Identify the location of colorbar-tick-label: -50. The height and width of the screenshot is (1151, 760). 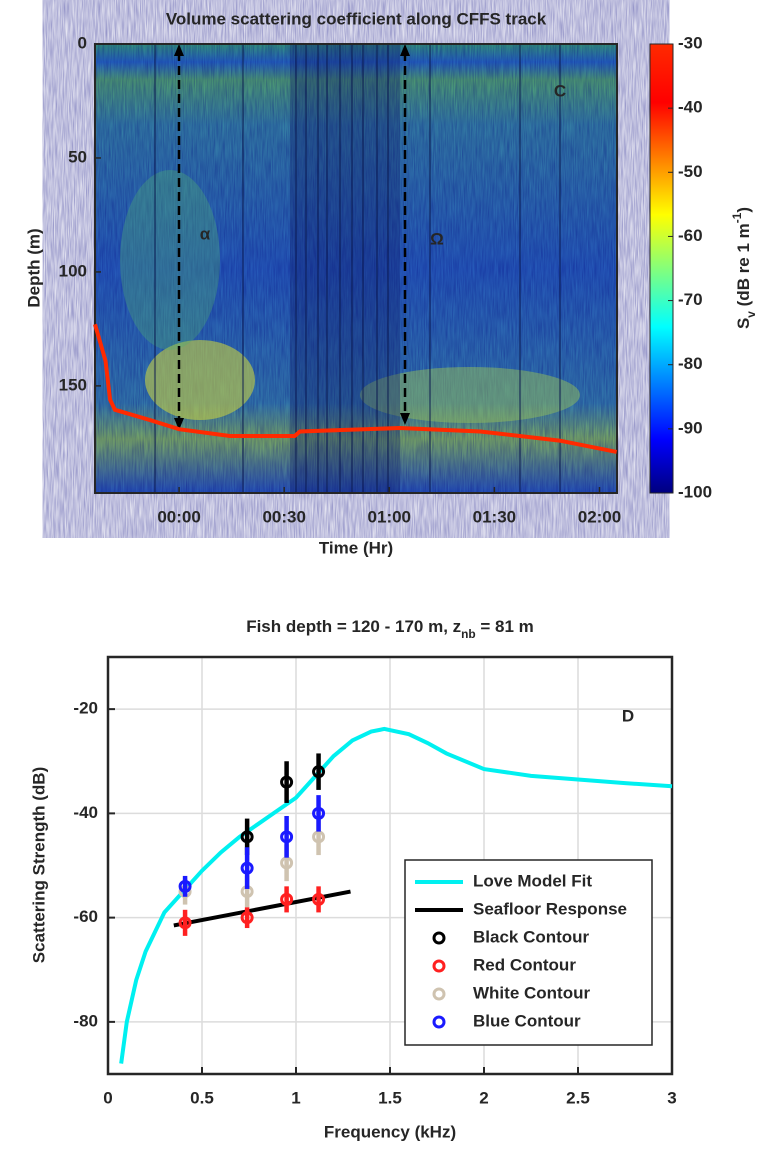
(690, 171).